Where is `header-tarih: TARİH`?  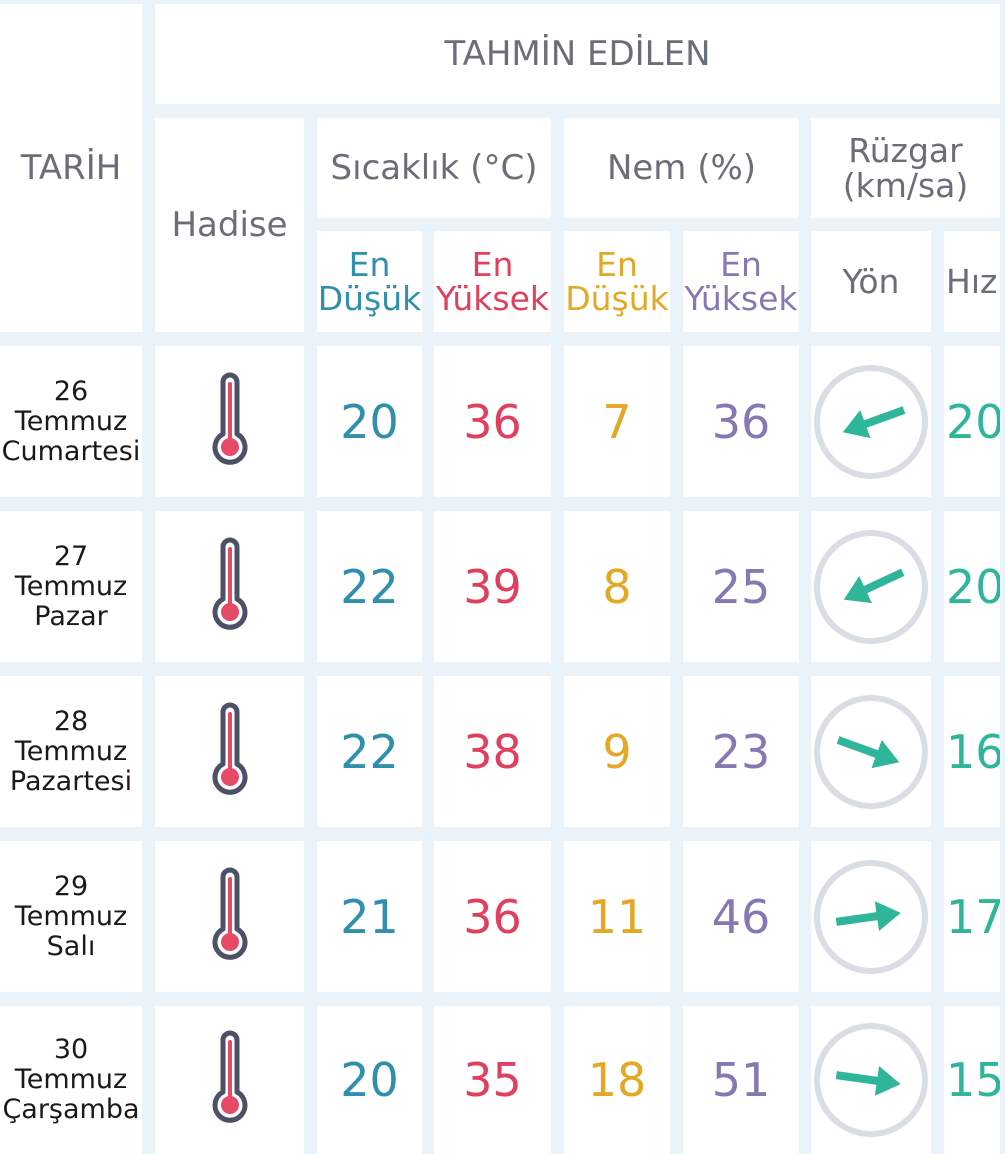
header-tarih: TARİH is located at coordinates (71, 168).